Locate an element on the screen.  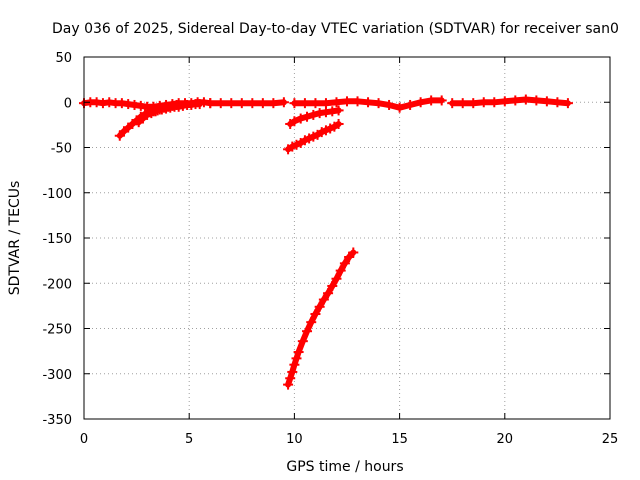
x-tick-label: 5 is located at coordinates (189, 439).